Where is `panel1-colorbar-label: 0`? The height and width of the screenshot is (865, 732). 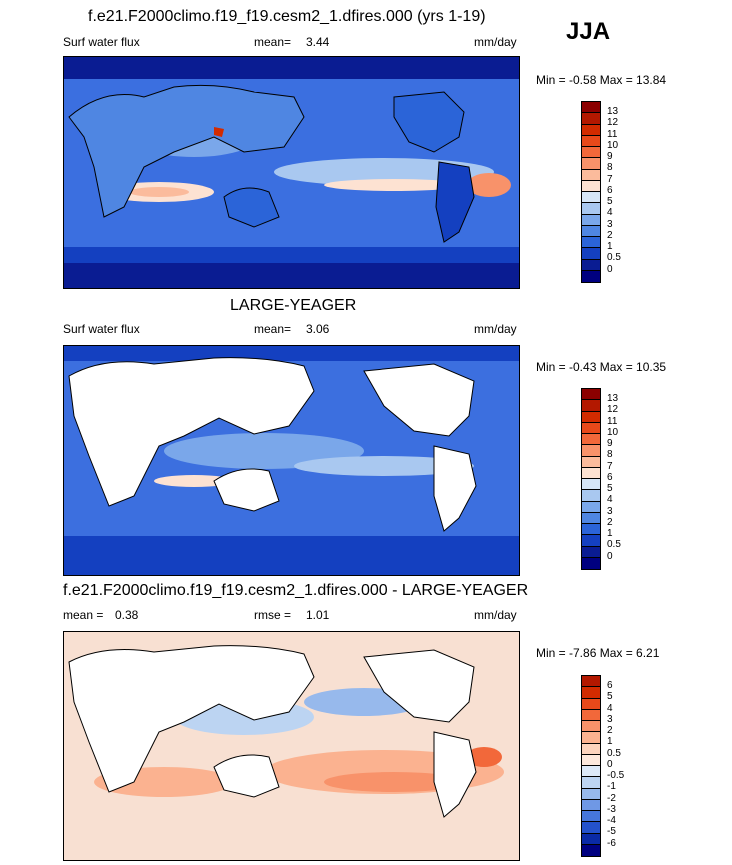
panel1-colorbar-label: 0 is located at coordinates (610, 269).